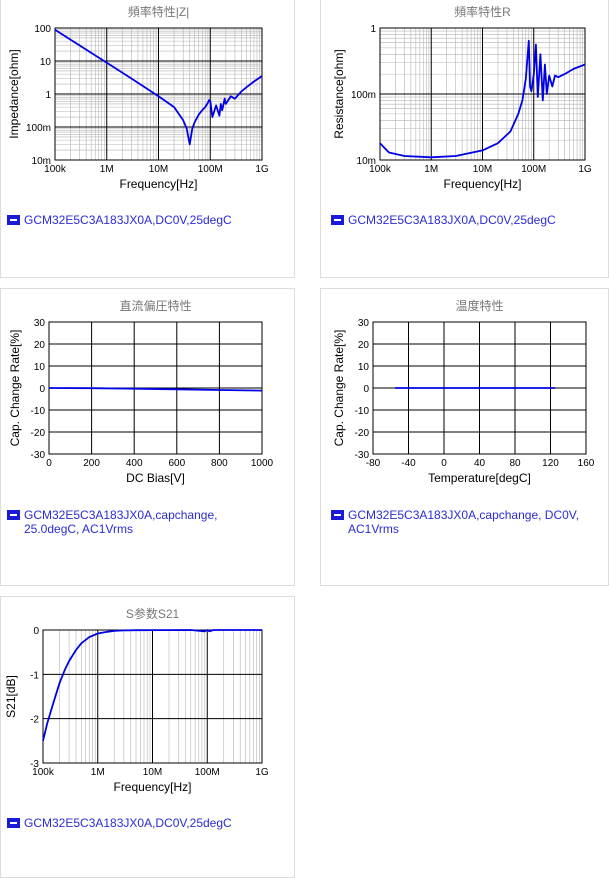 This screenshot has width=609, height=878. I want to click on x-tick-label: -40, so click(408, 463).